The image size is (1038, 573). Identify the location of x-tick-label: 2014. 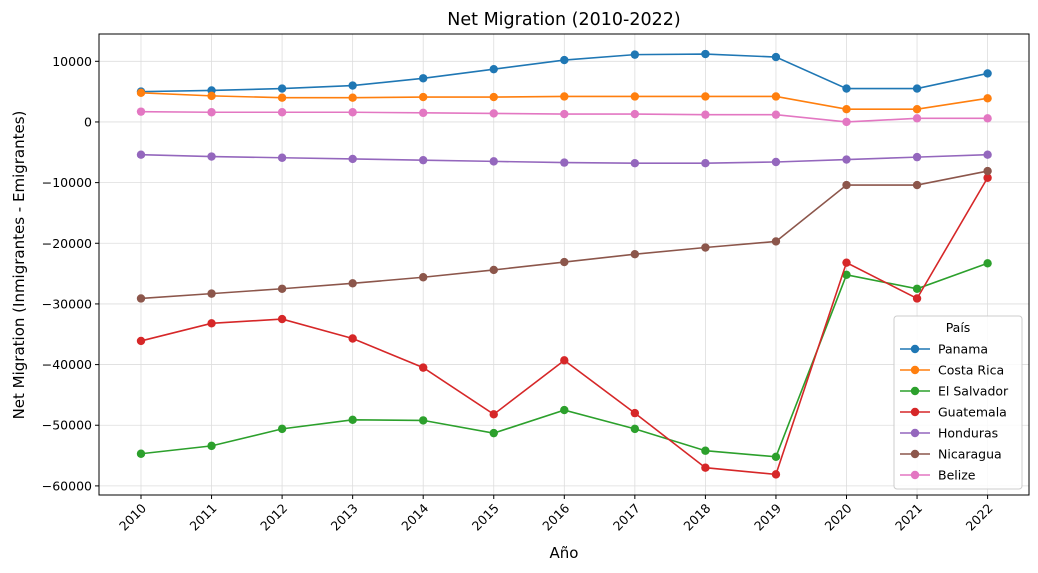
(414, 516).